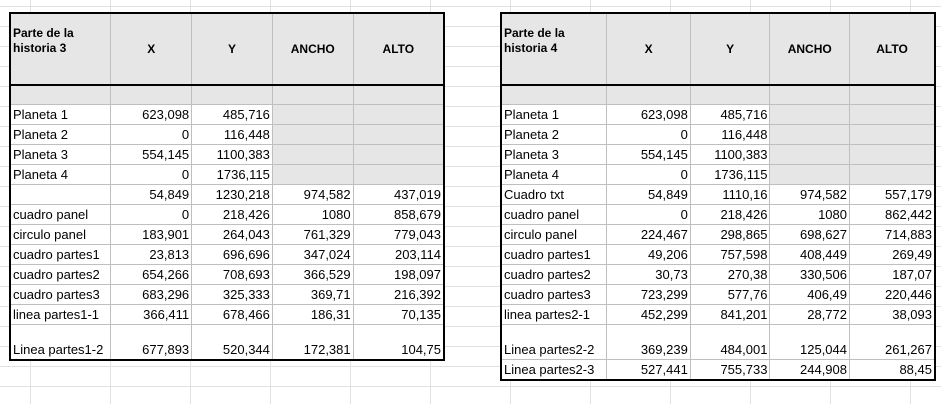 The image size is (941, 404). I want to click on cell-y: 1736,115, so click(730, 174).